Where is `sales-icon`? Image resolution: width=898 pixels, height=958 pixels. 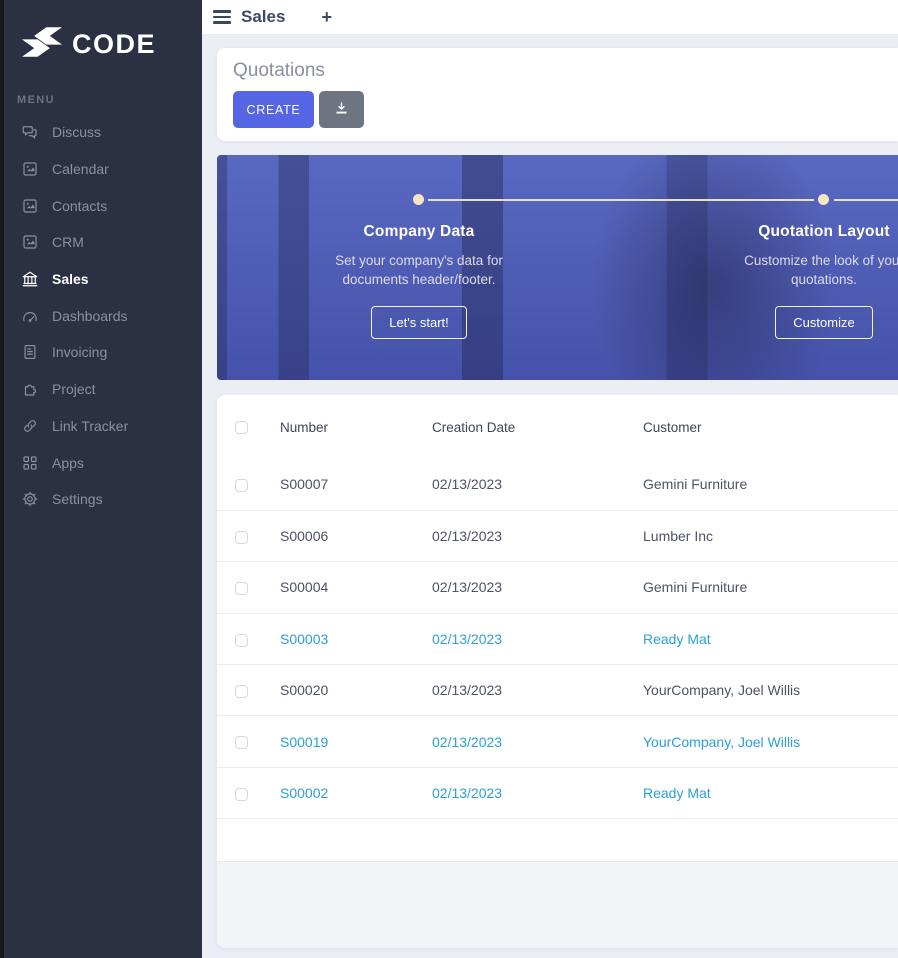 sales-icon is located at coordinates (29, 279).